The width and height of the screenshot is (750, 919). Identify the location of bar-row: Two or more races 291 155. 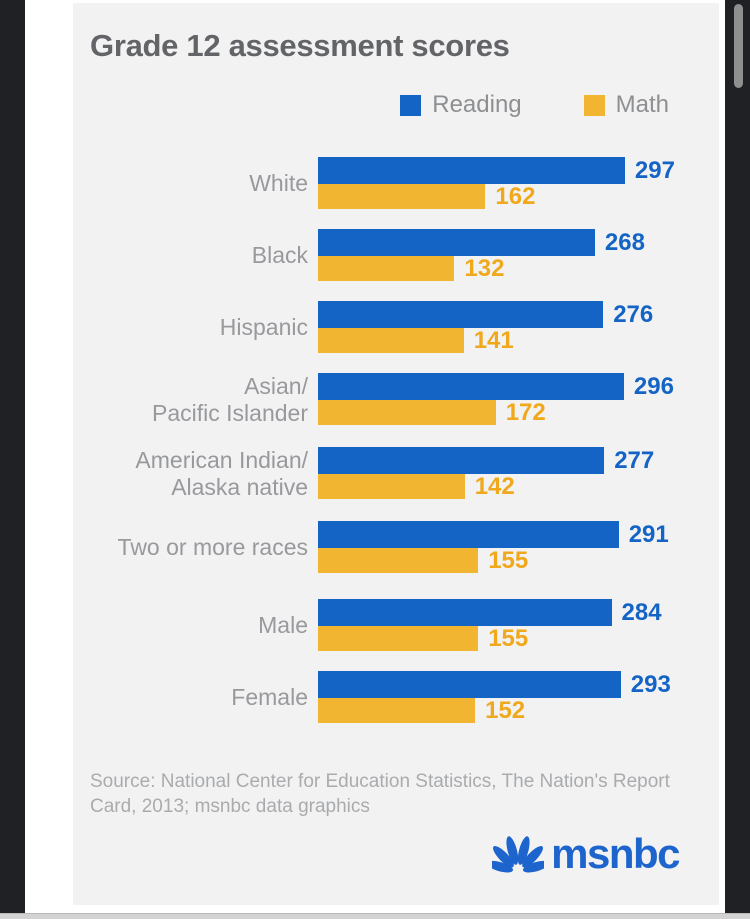
(404, 547).